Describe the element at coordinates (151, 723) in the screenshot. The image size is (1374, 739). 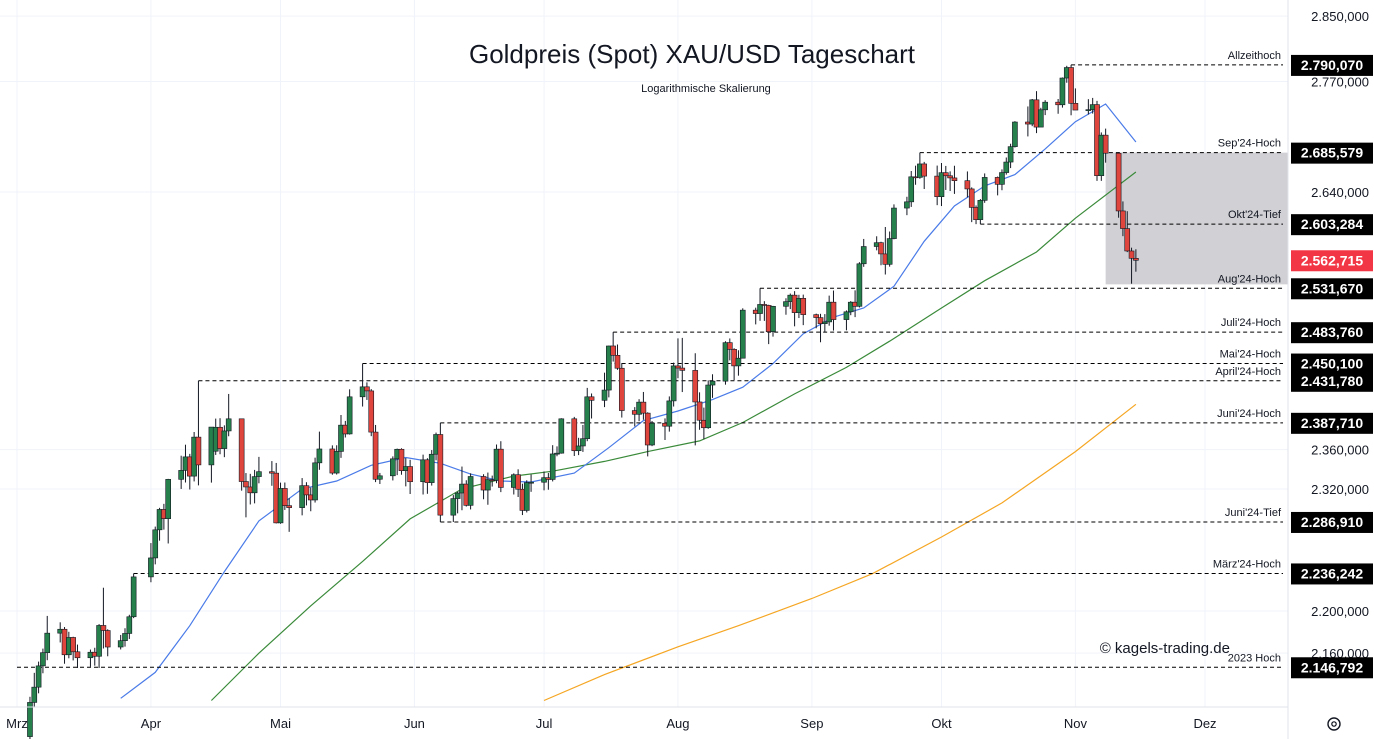
I see `x-tick-label: Apr` at that location.